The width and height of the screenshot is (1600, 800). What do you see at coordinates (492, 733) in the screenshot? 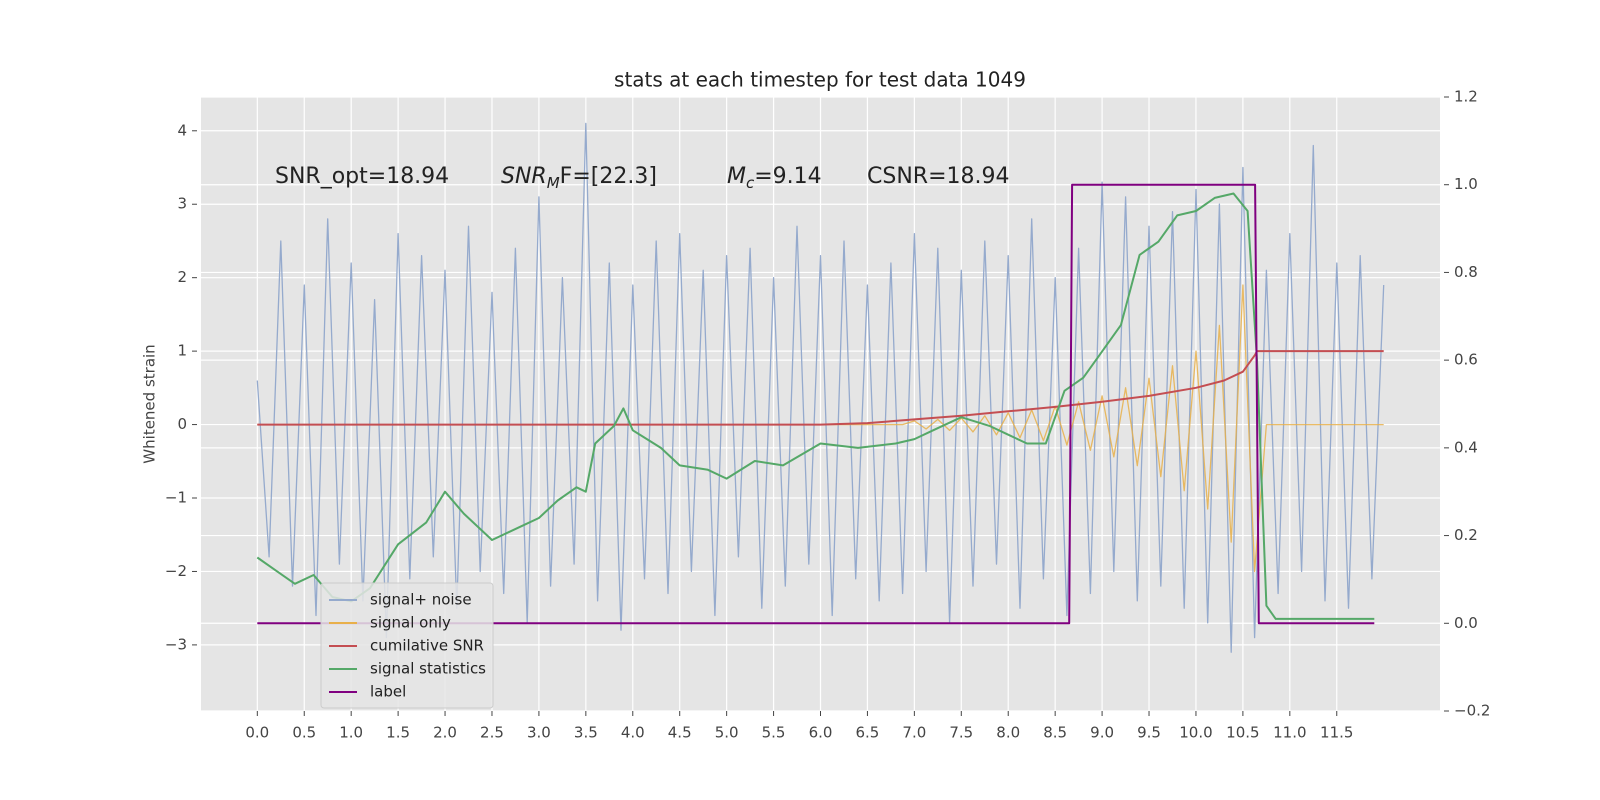
I see `x-tick-label: 2.5` at bounding box center [492, 733].